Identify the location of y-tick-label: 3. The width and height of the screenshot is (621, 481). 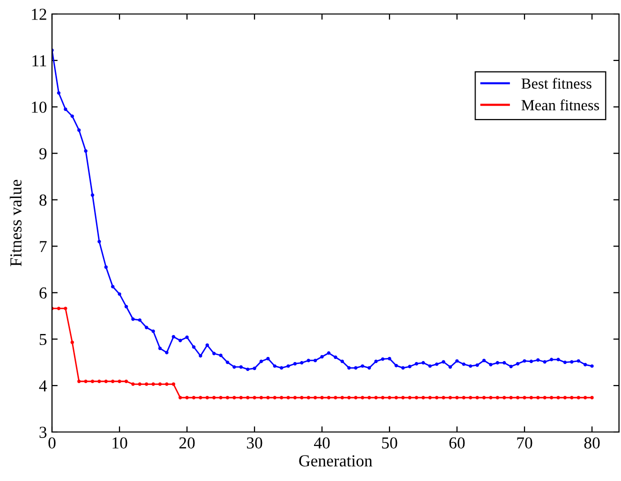
(43, 432).